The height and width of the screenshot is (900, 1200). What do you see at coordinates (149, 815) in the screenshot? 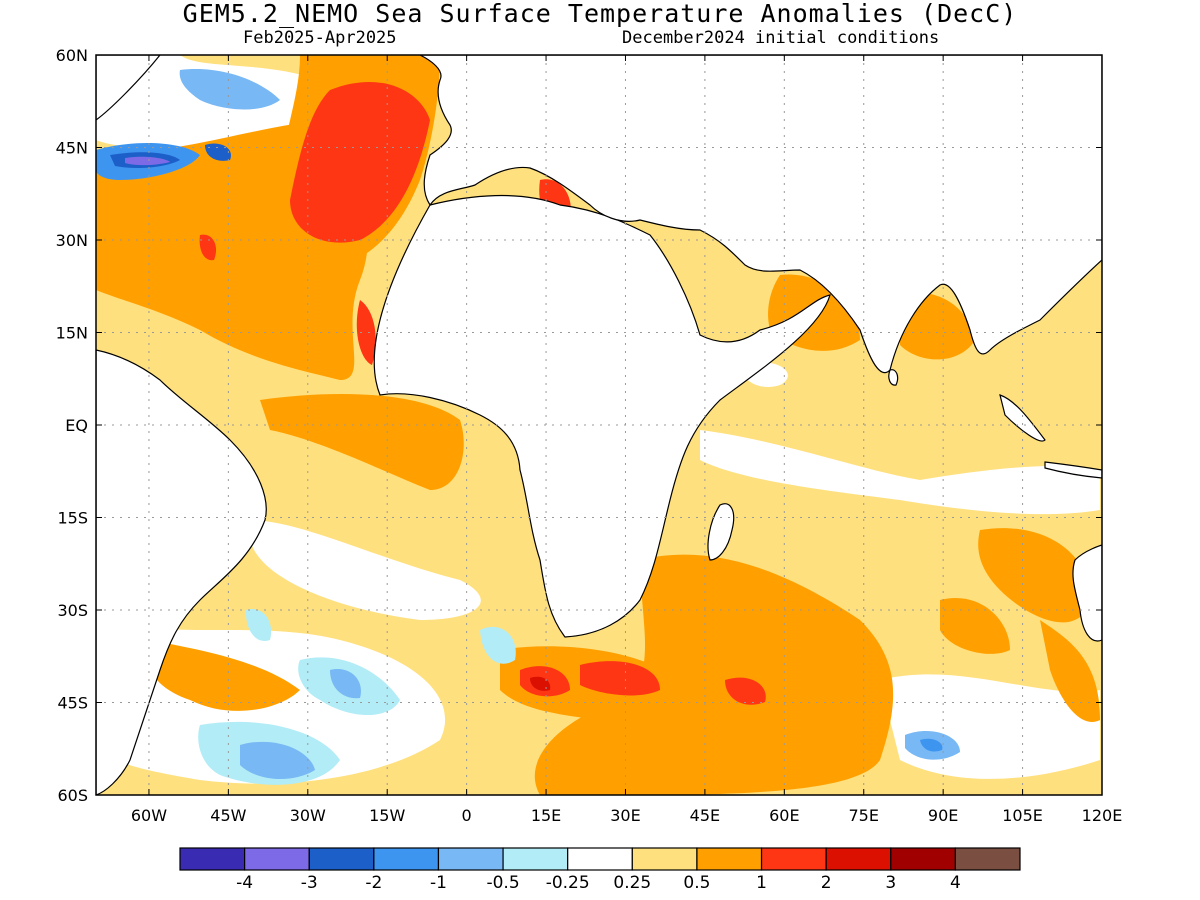
I see `lon-tick-label: 60W` at bounding box center [149, 815].